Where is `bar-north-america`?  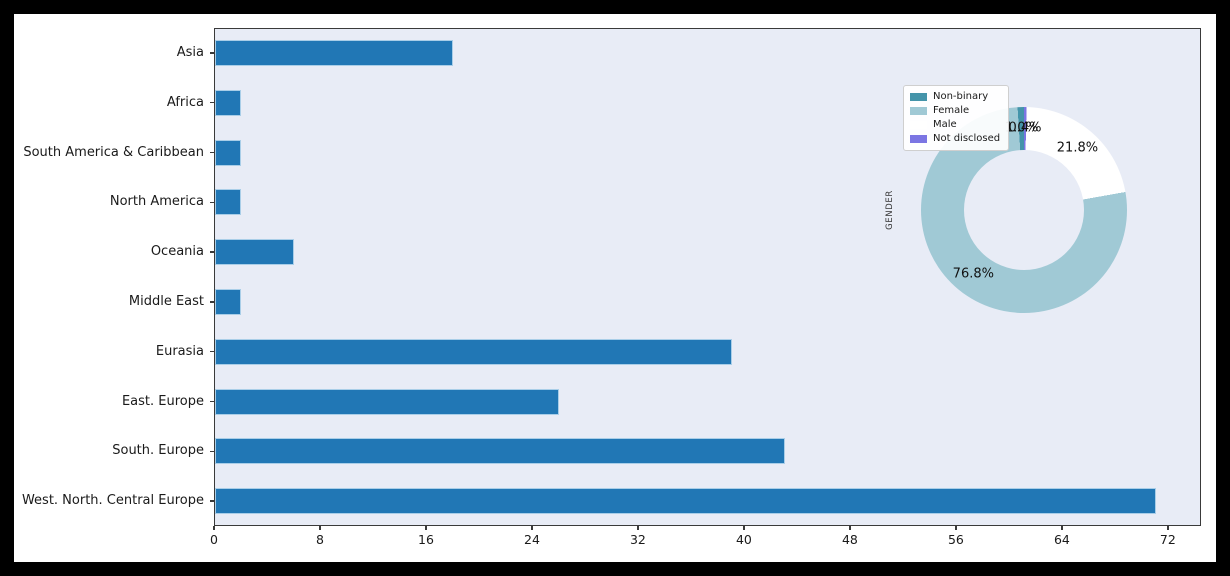
bar-north-america is located at coordinates (228, 202).